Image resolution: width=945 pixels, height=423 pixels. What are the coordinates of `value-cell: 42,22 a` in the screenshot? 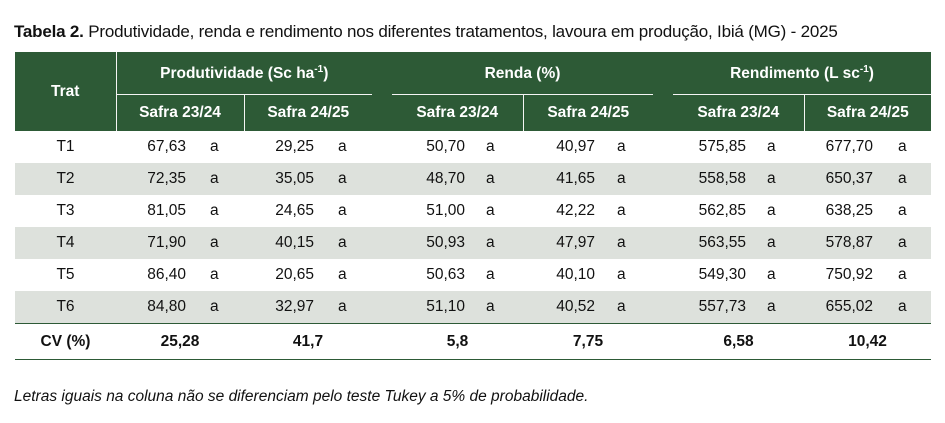 It's located at (588, 211).